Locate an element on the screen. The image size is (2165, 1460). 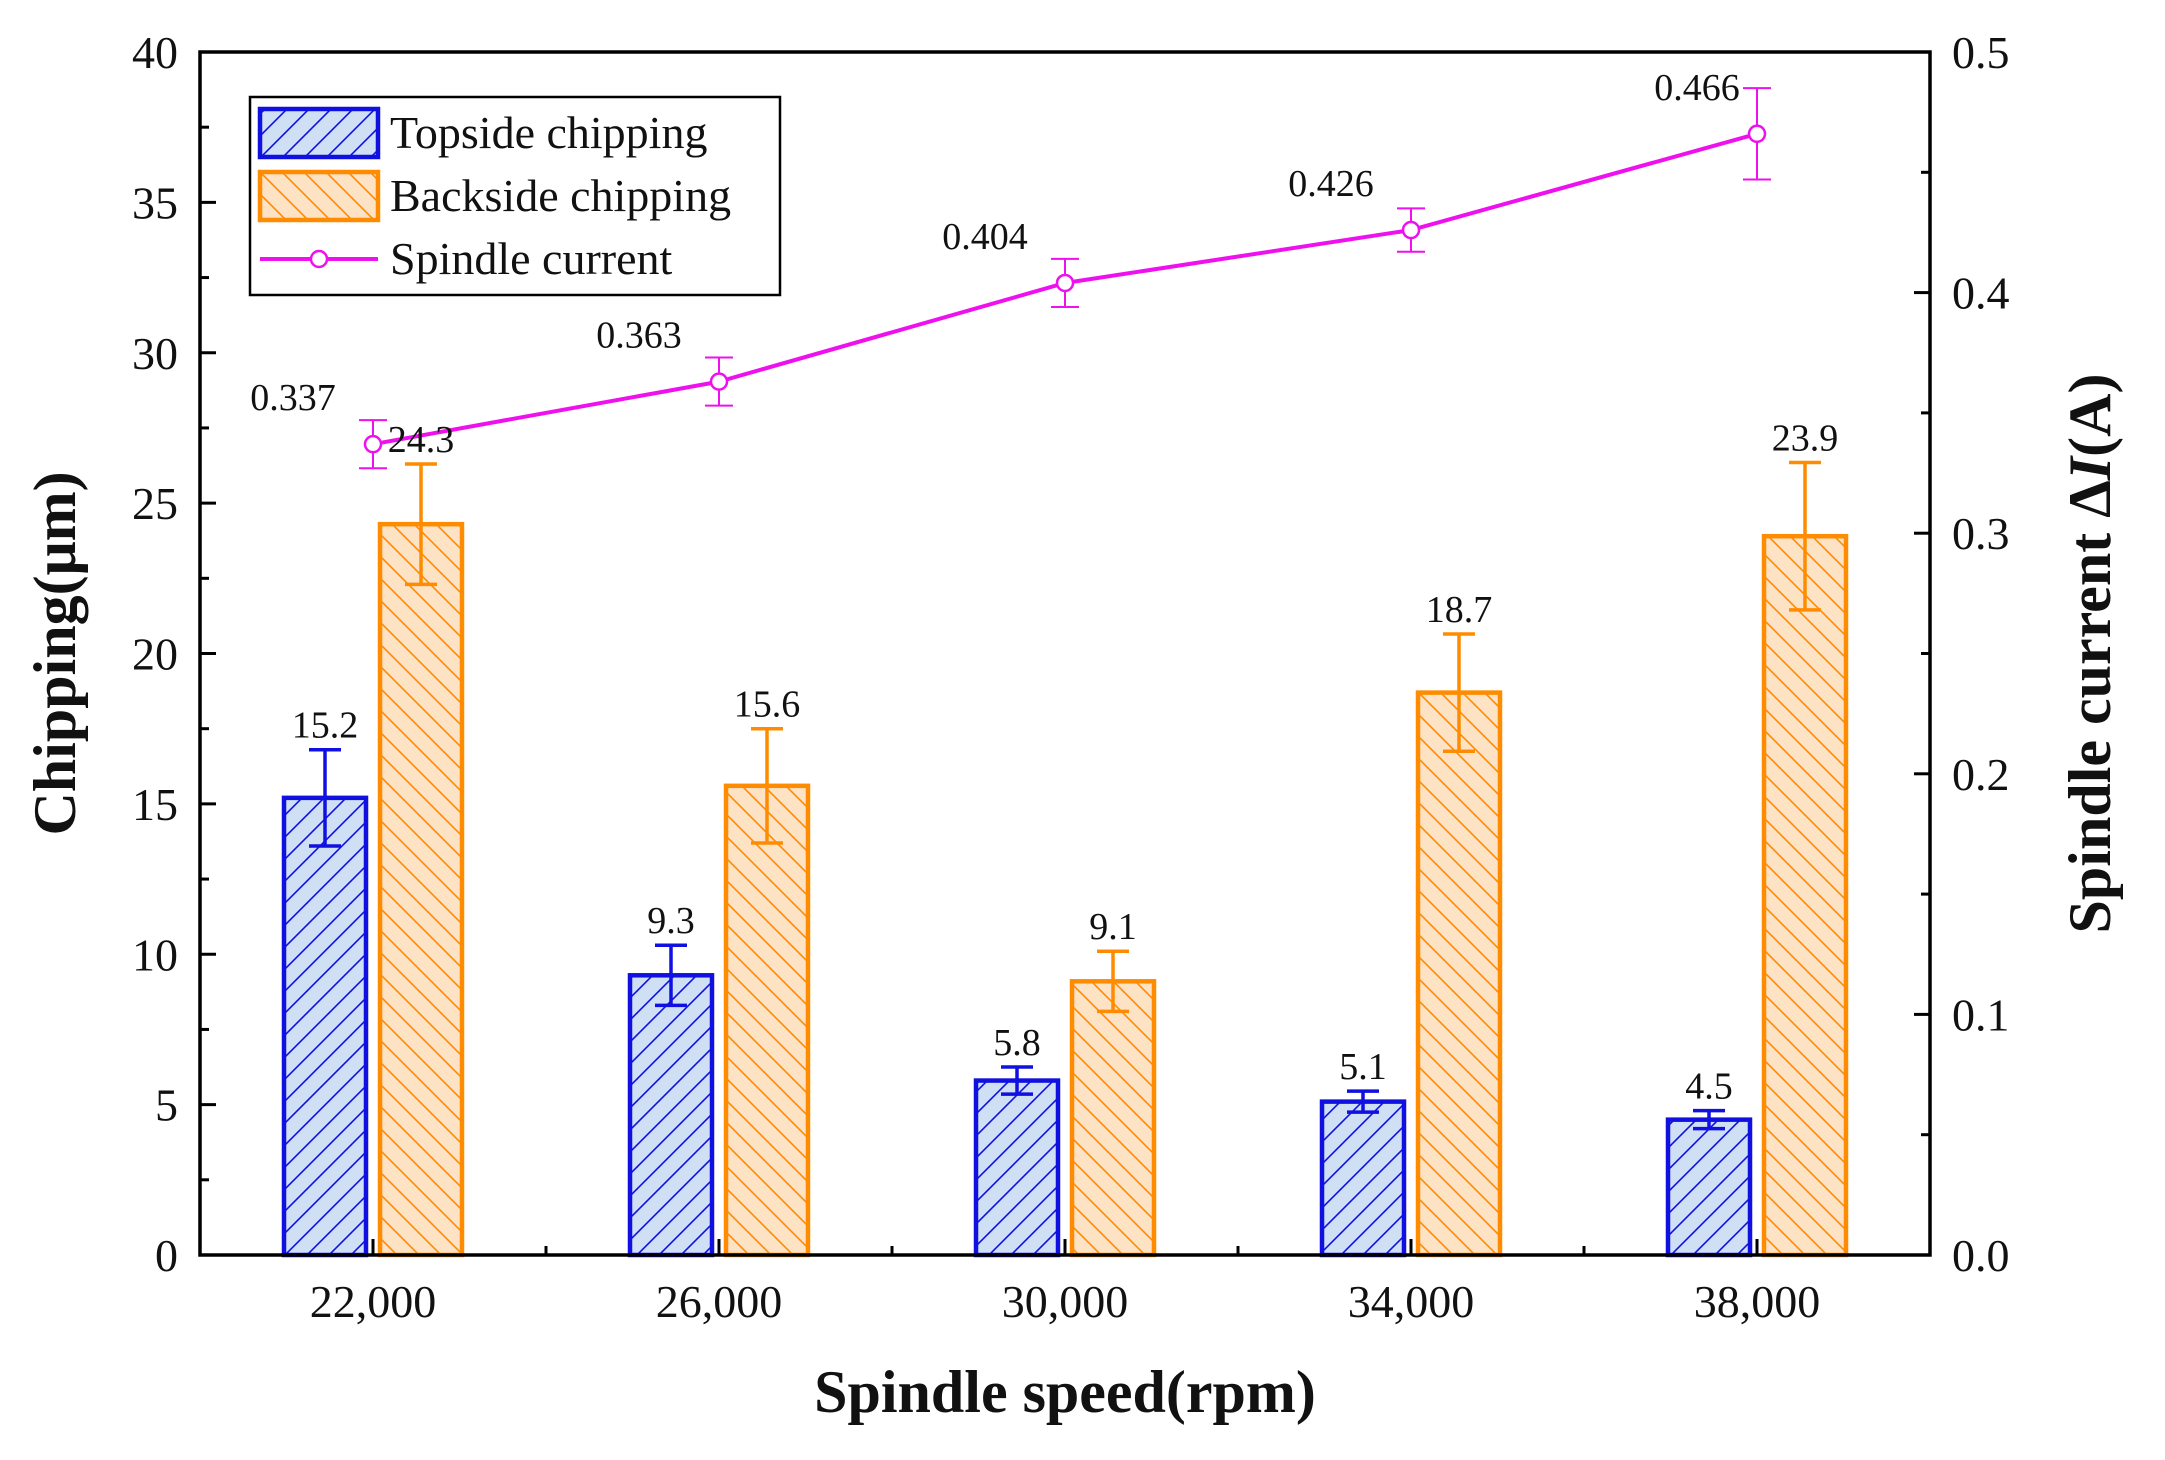
legend-label-1: Backside chipping is located at coordinates (560, 195).